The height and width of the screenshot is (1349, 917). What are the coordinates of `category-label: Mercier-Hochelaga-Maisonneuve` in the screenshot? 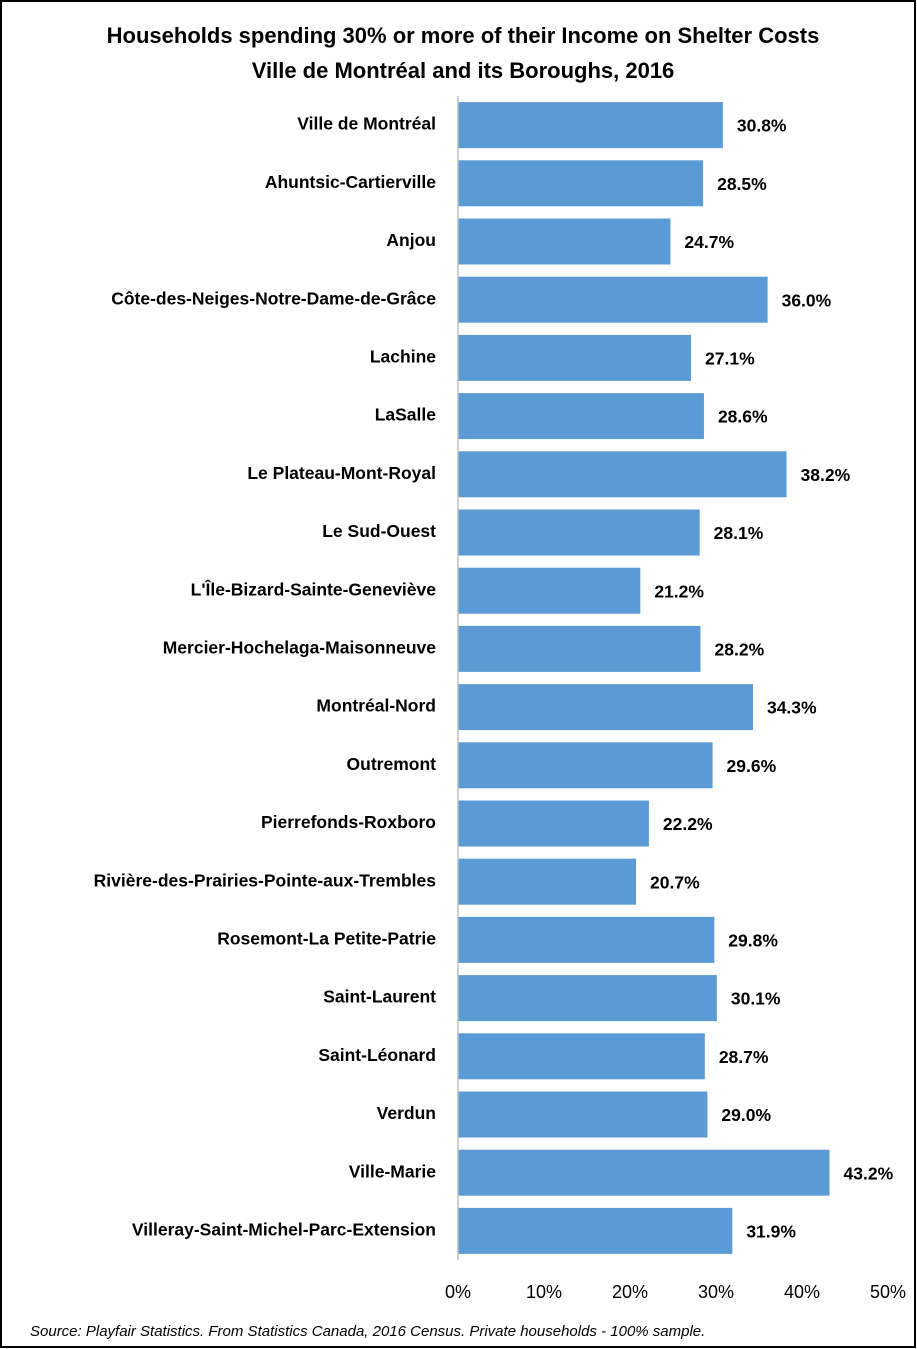 It's located at (300, 648).